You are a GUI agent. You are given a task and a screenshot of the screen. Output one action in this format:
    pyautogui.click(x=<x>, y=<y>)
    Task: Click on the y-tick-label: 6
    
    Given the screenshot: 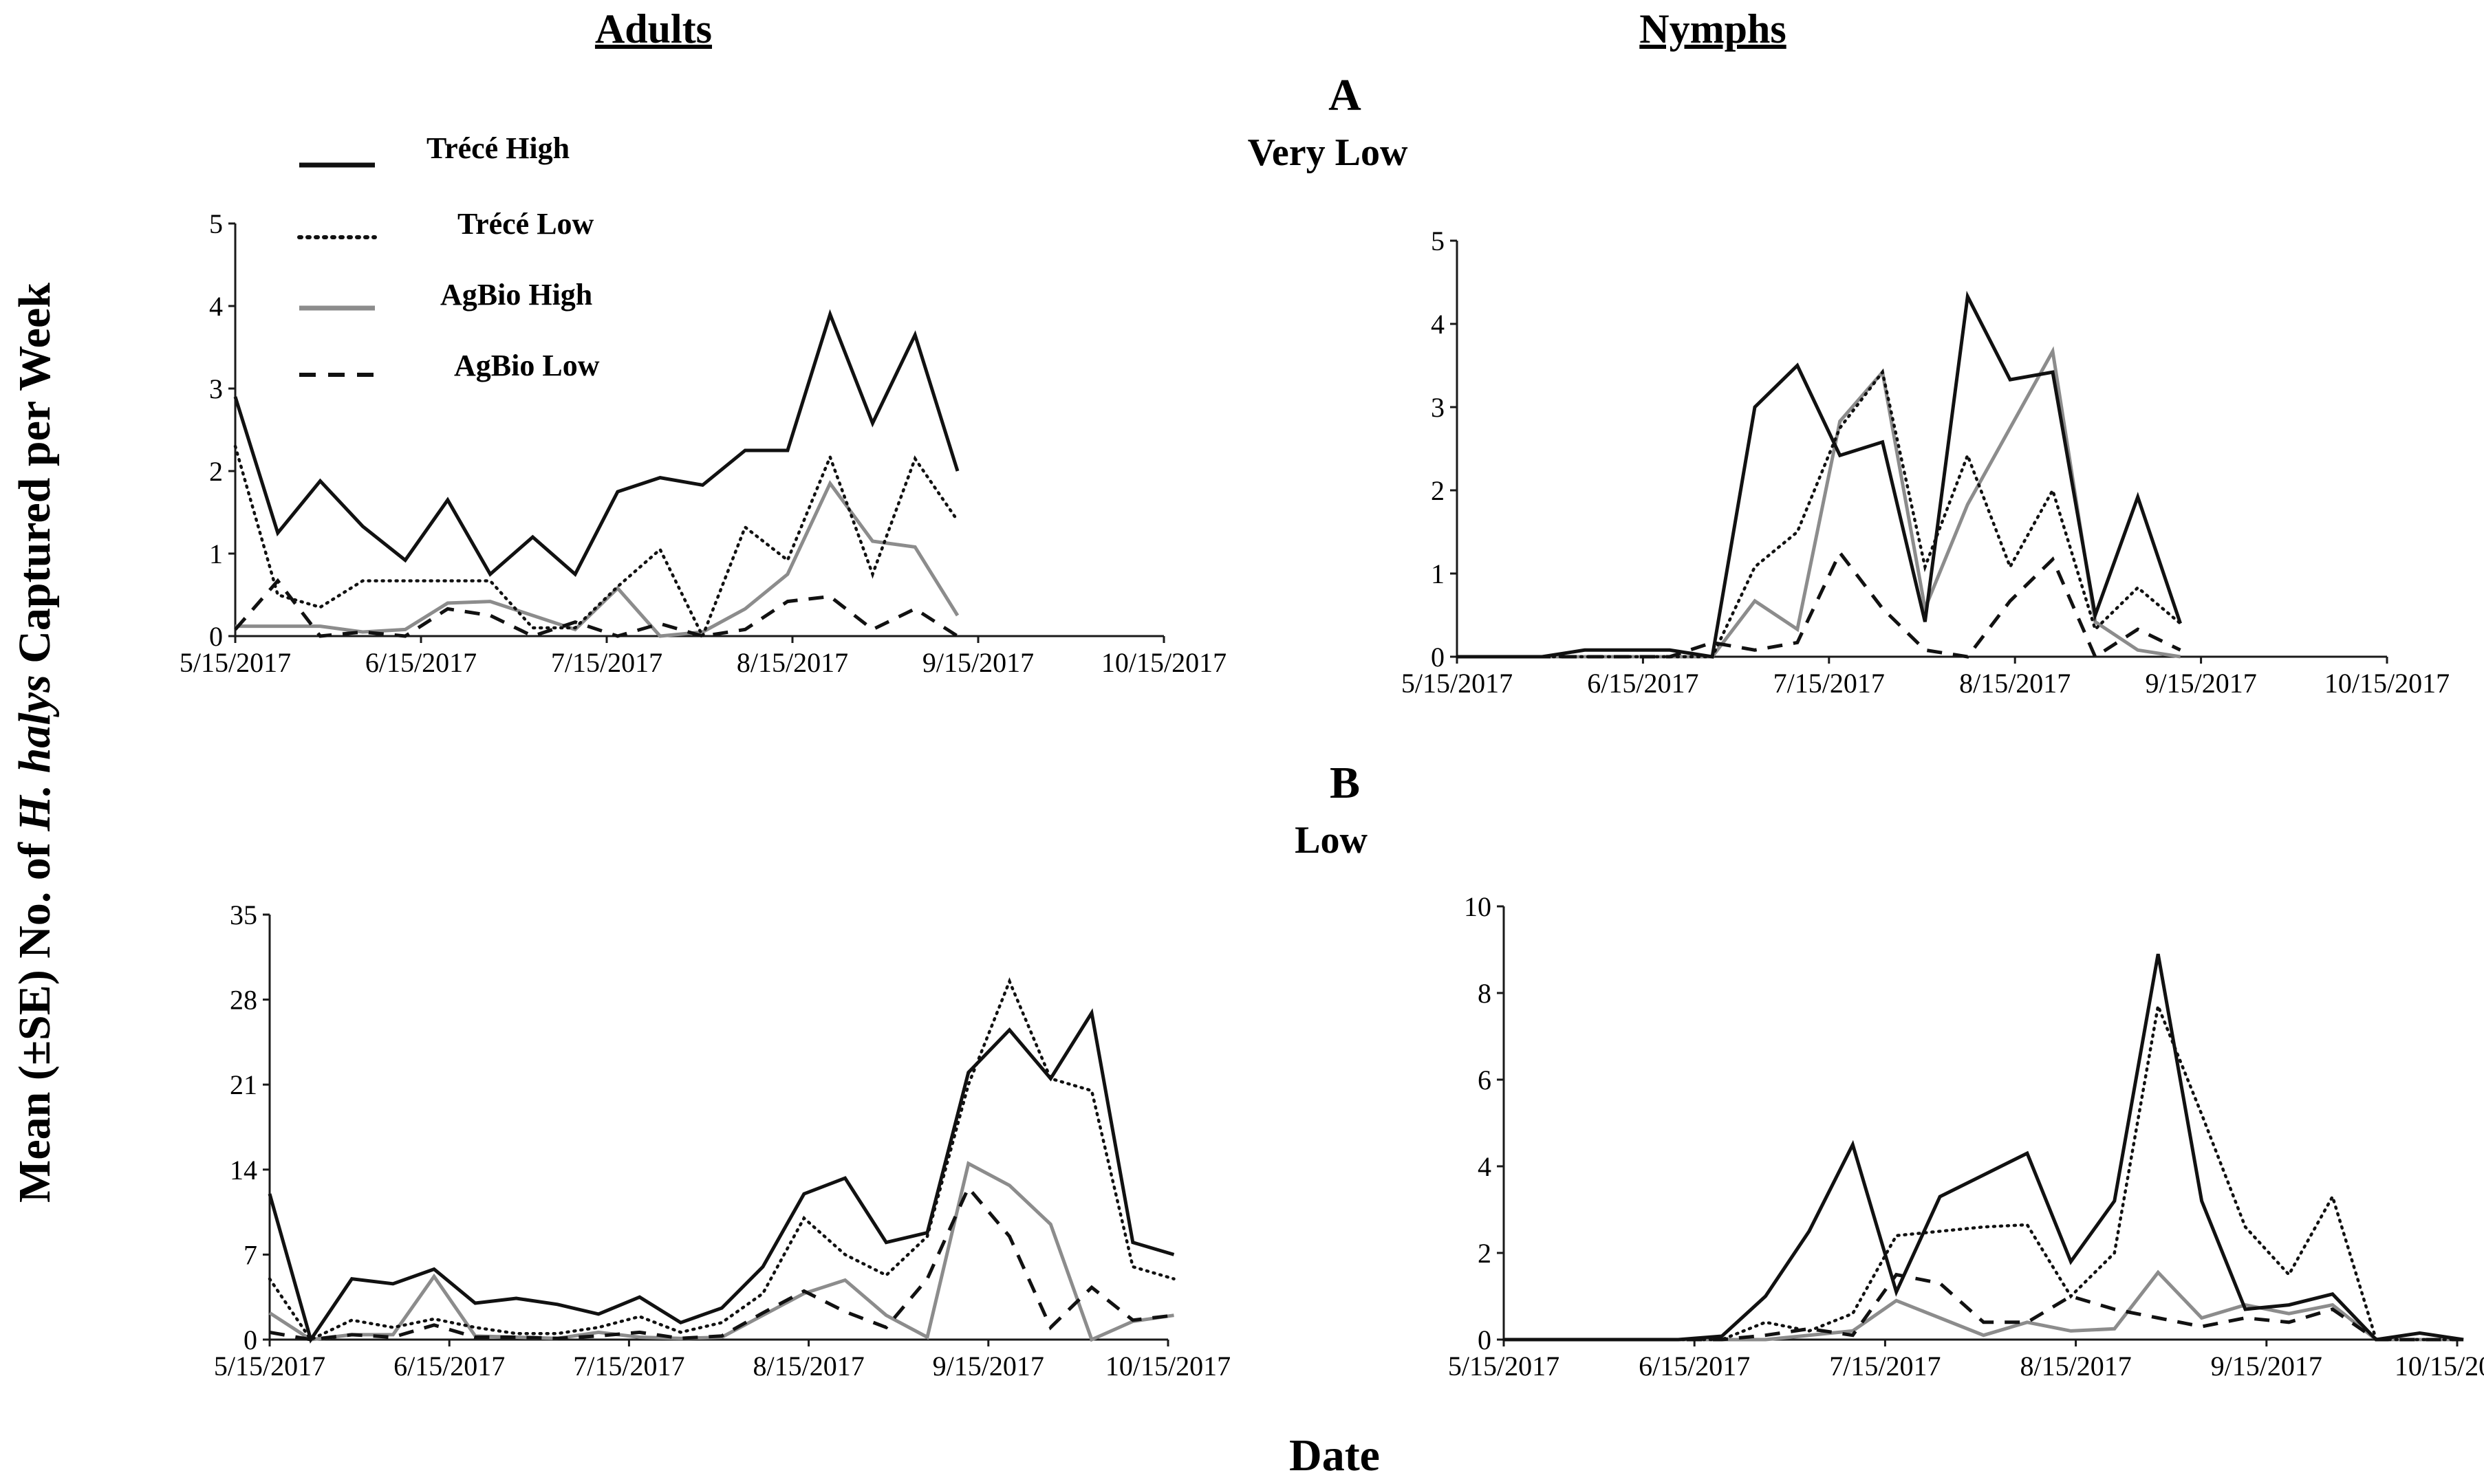 What is the action you would take?
    pyautogui.click(x=1484, y=1080)
    